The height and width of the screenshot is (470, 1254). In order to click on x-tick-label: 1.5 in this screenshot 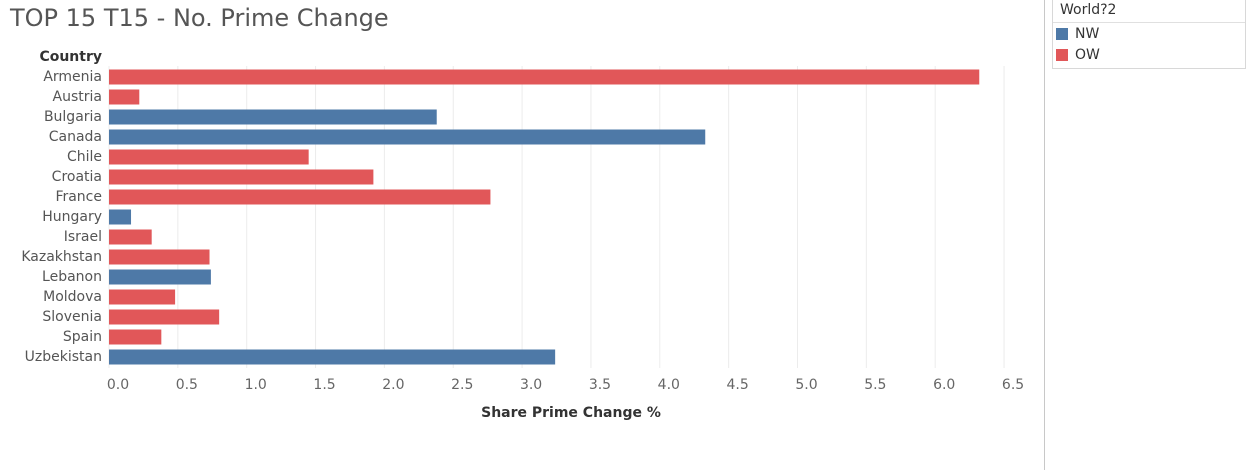, I will do `click(324, 385)`.